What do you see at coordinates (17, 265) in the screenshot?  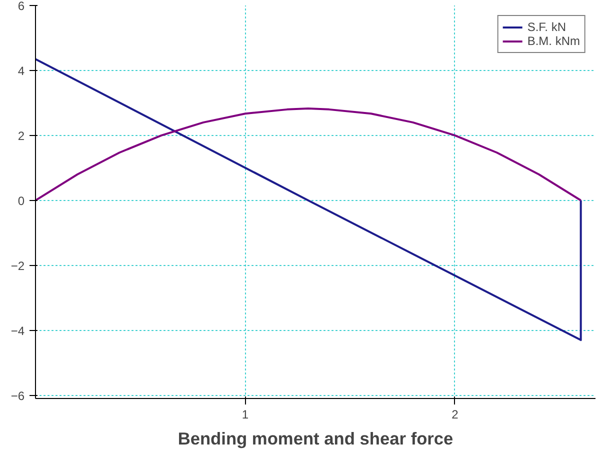 I see `y-tick-label: −2` at bounding box center [17, 265].